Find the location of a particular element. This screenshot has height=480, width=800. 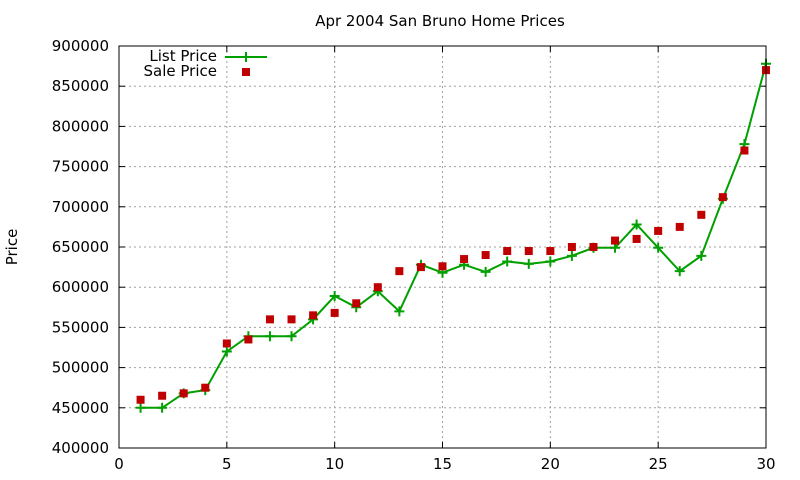

y-tick-label: 650000 is located at coordinates (80, 247).